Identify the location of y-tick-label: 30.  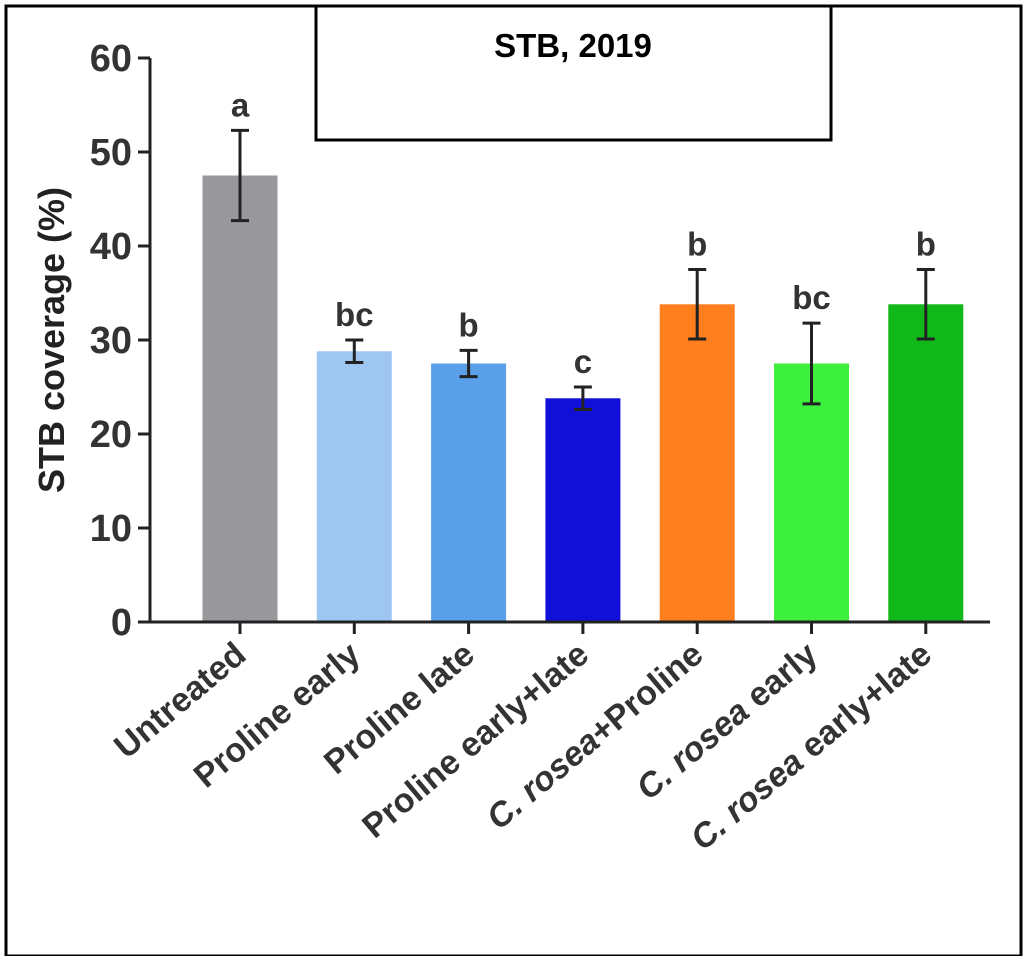
(111, 341).